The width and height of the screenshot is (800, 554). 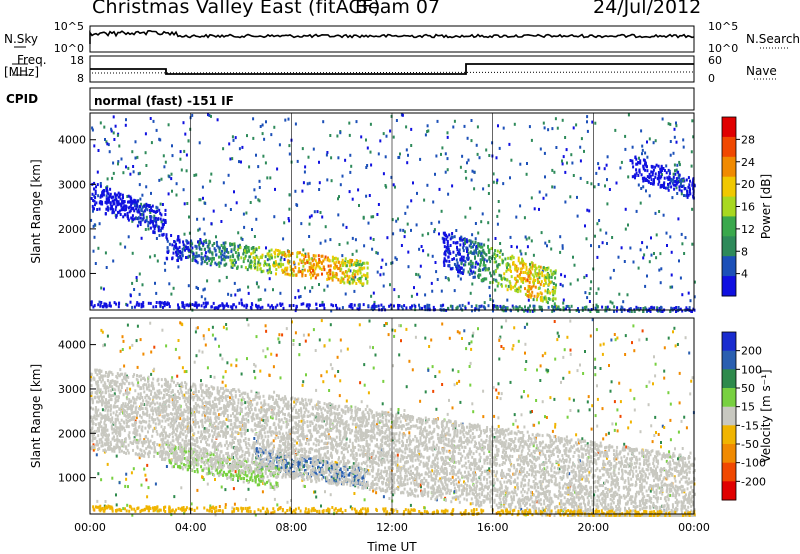 I want to click on colorbar-tick-label: 12, so click(x=748, y=229).